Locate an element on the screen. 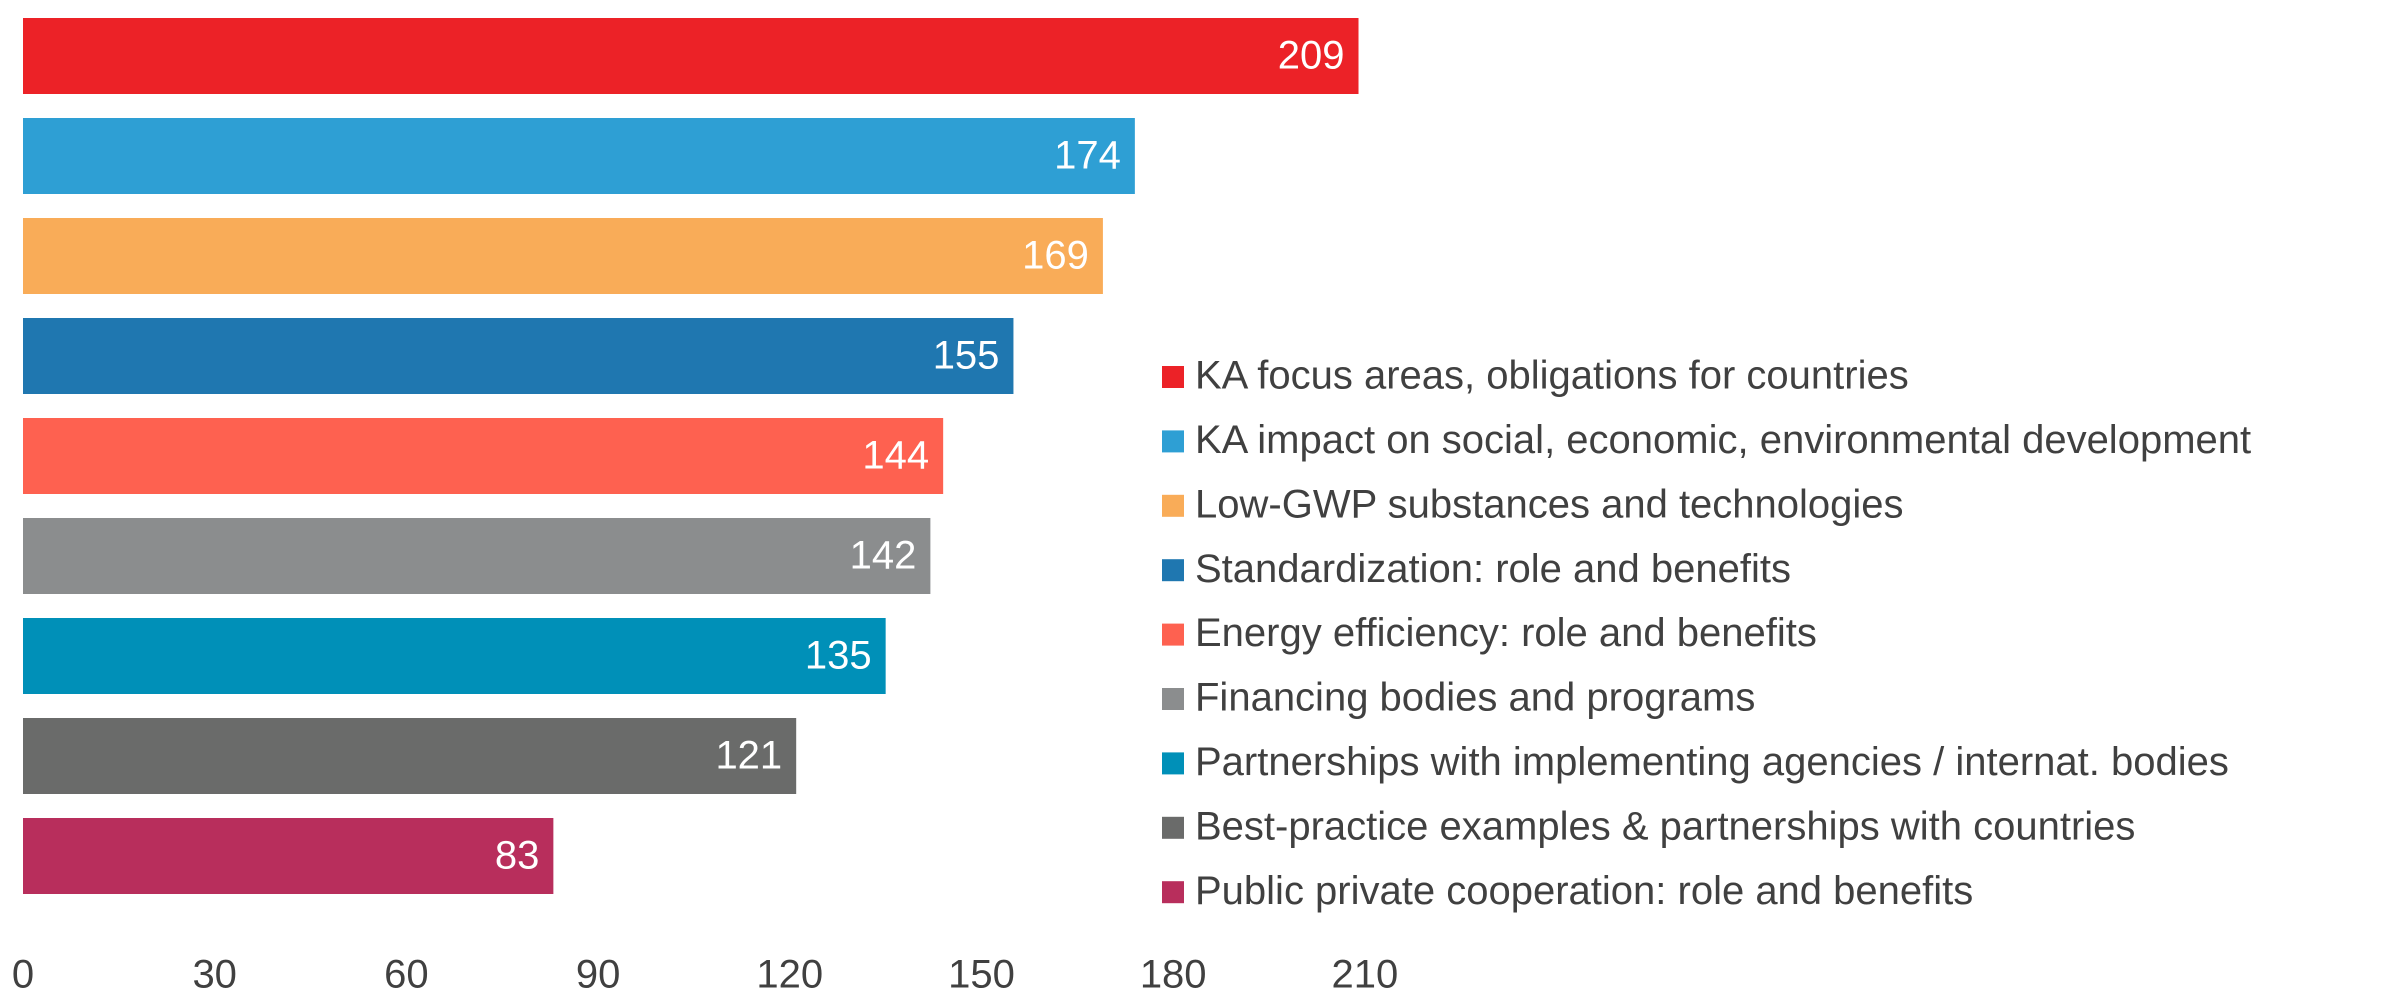 The height and width of the screenshot is (994, 2393). value-label: 174 is located at coordinates (1087, 156).